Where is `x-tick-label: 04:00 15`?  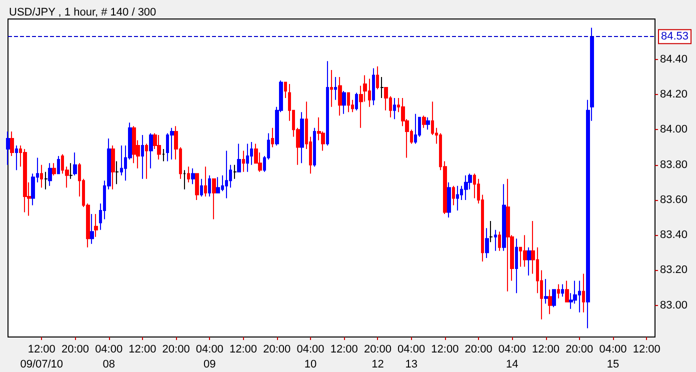 x-tick-label: 04:00 15 is located at coordinates (613, 357).